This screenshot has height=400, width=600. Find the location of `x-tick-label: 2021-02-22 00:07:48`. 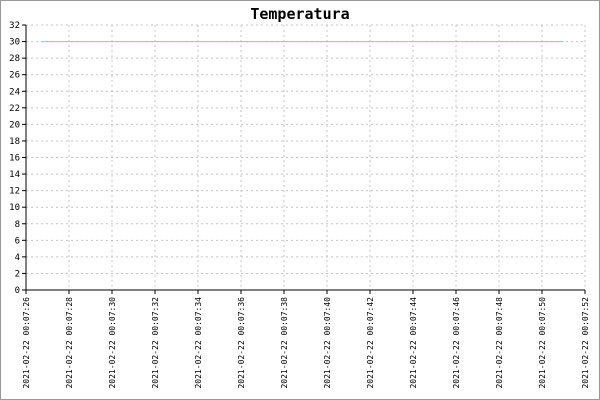

x-tick-label: 2021-02-22 00:07:48 is located at coordinates (499, 343).